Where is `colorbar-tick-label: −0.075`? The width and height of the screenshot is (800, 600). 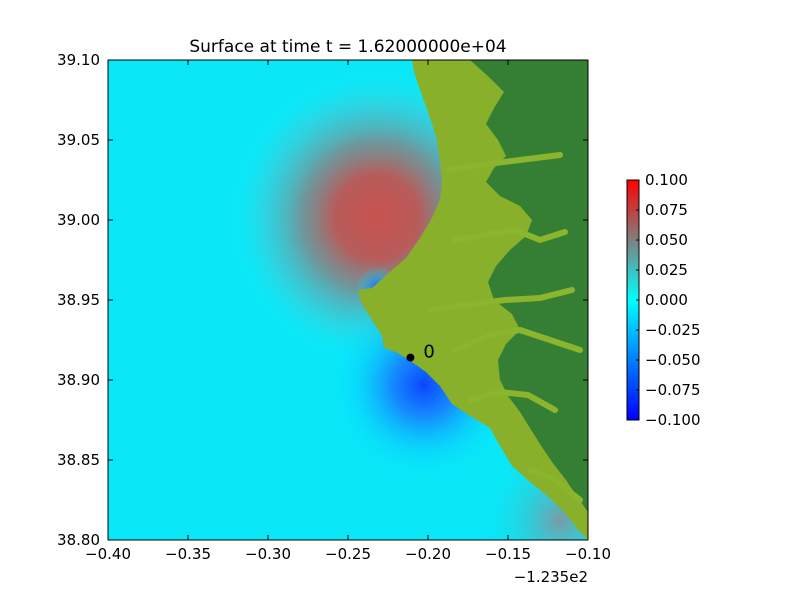
colorbar-tick-label: −0.075 is located at coordinates (673, 390).